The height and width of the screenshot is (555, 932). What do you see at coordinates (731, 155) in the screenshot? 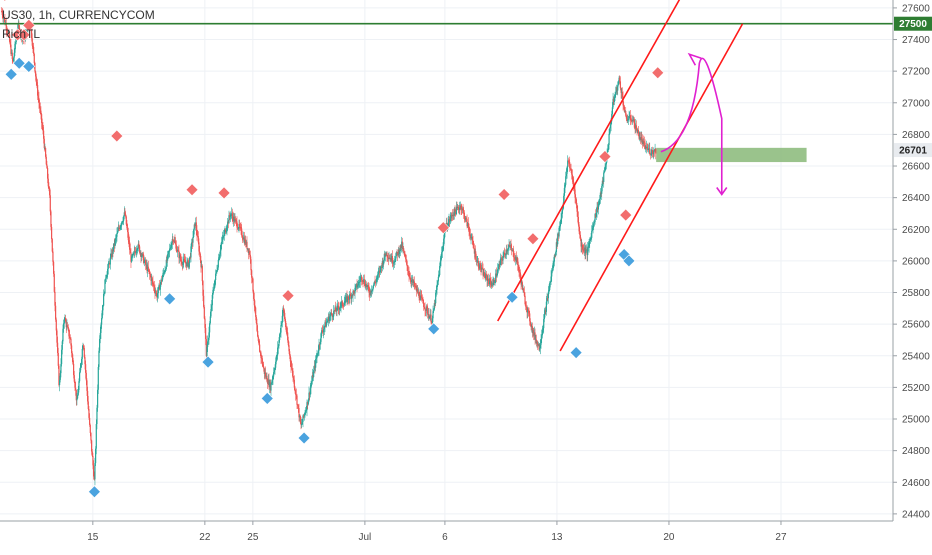
I see `price-zone` at bounding box center [731, 155].